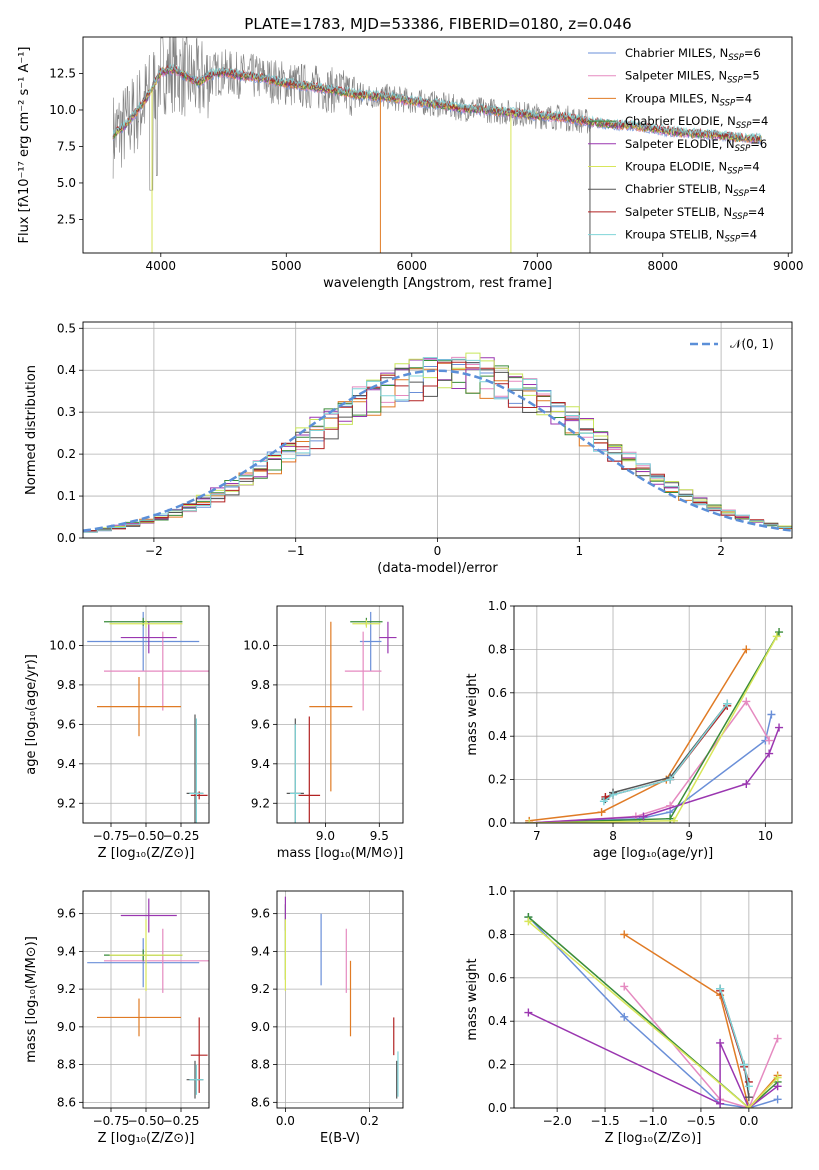  Describe the element at coordinates (31, 999) in the screenshot. I see `mass-vs-Z-ylabel: mass [log₁₀(M/M⊙)]` at that location.